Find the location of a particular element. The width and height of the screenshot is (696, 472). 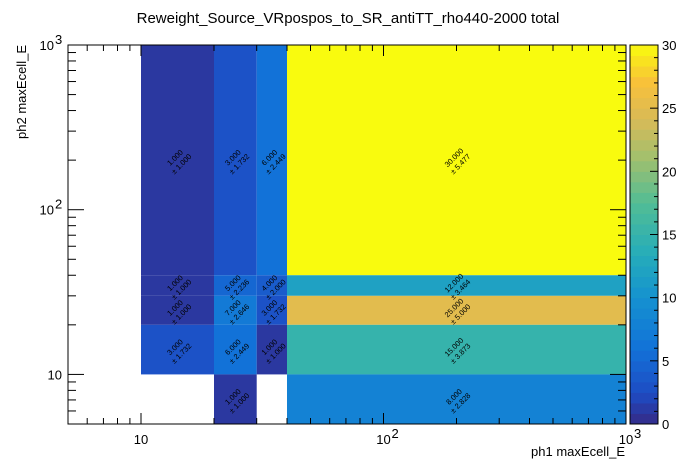

x-tick-exponent: 3 is located at coordinates (637, 433).